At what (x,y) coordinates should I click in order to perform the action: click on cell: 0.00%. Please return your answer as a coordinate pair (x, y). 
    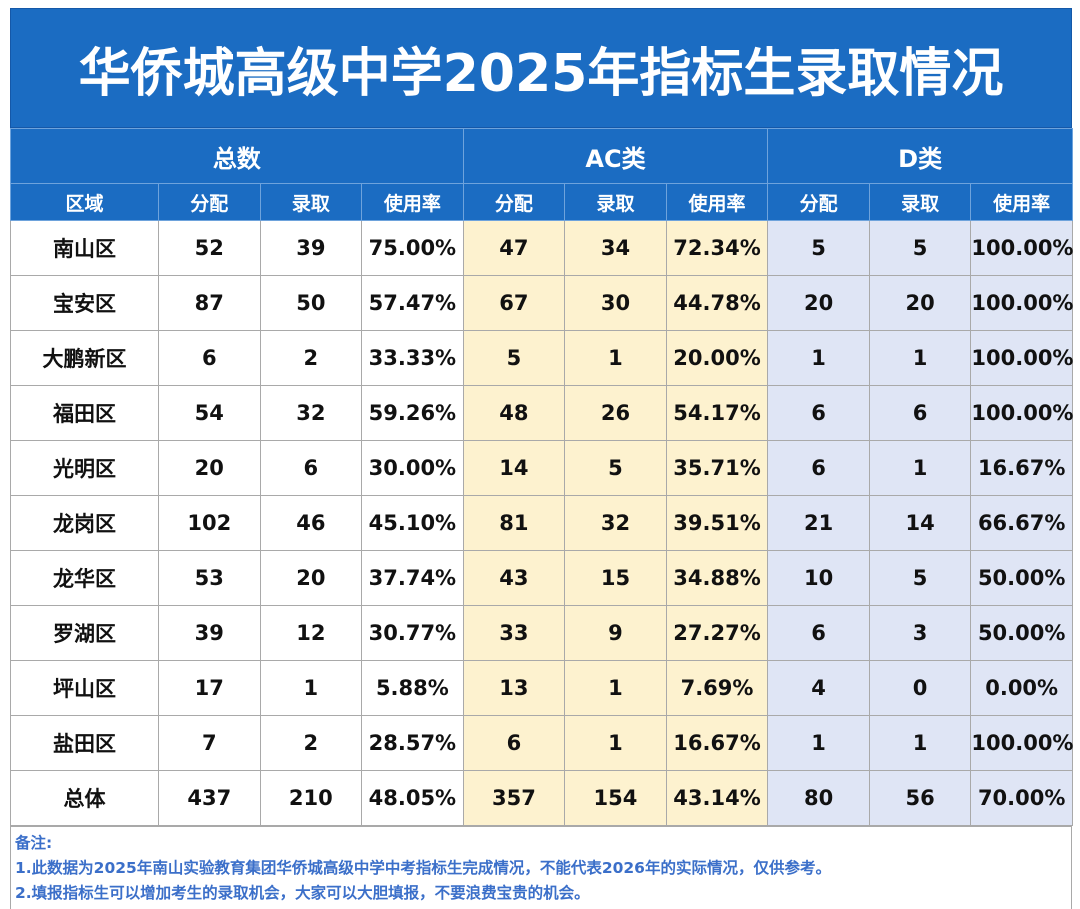
    Looking at the image, I should click on (1021, 688).